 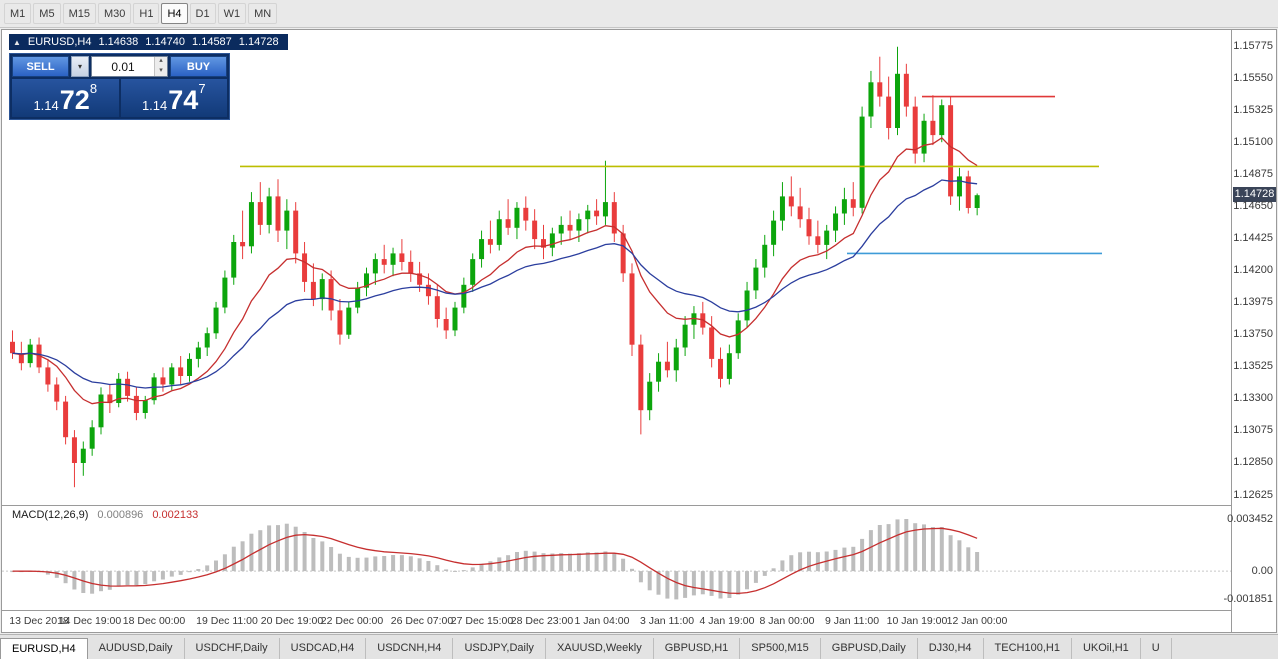 What do you see at coordinates (1253, 141) in the screenshot?
I see `price-axis-label: 1.15100` at bounding box center [1253, 141].